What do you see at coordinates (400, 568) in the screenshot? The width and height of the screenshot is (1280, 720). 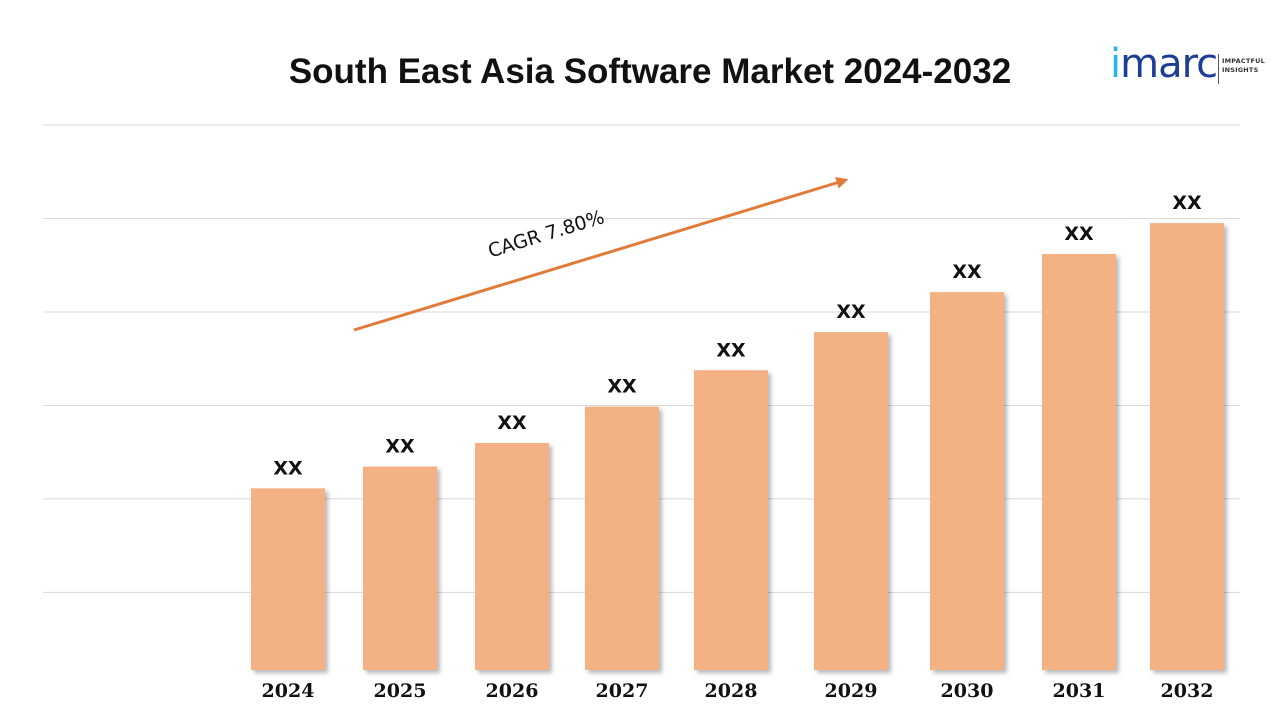 I see `bar-2025` at bounding box center [400, 568].